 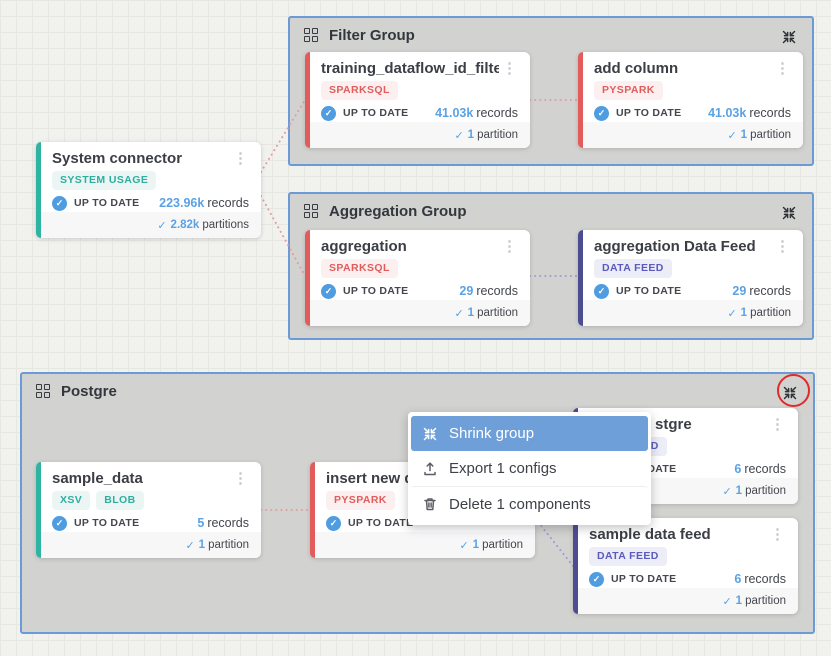 I want to click on menu-item-shrink-group: Shrink group, so click(x=529, y=433).